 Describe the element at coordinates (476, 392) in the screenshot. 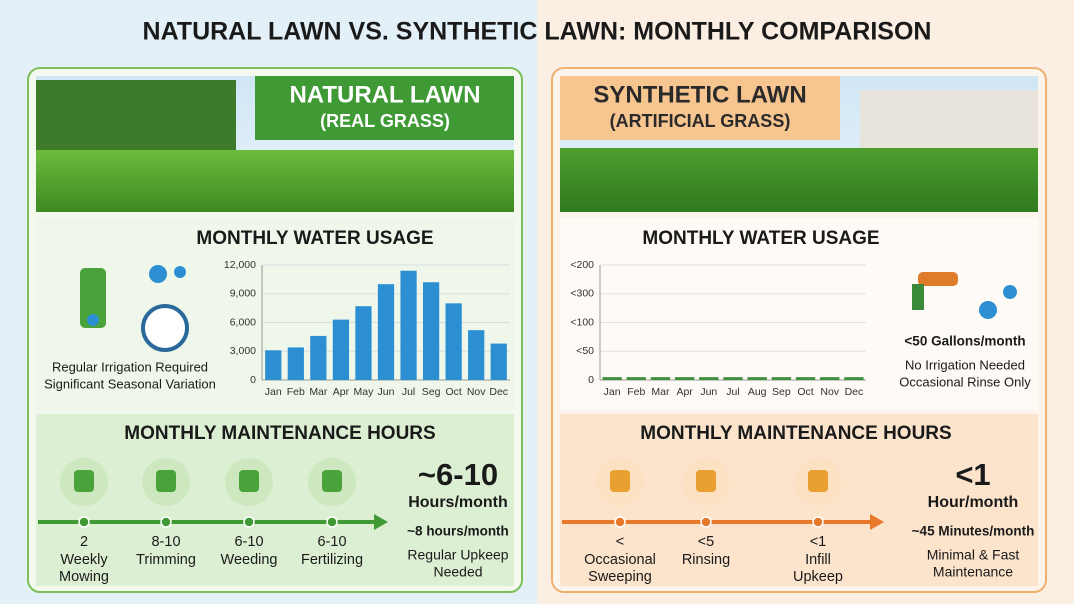

I see `x-tick-label: Nov` at that location.